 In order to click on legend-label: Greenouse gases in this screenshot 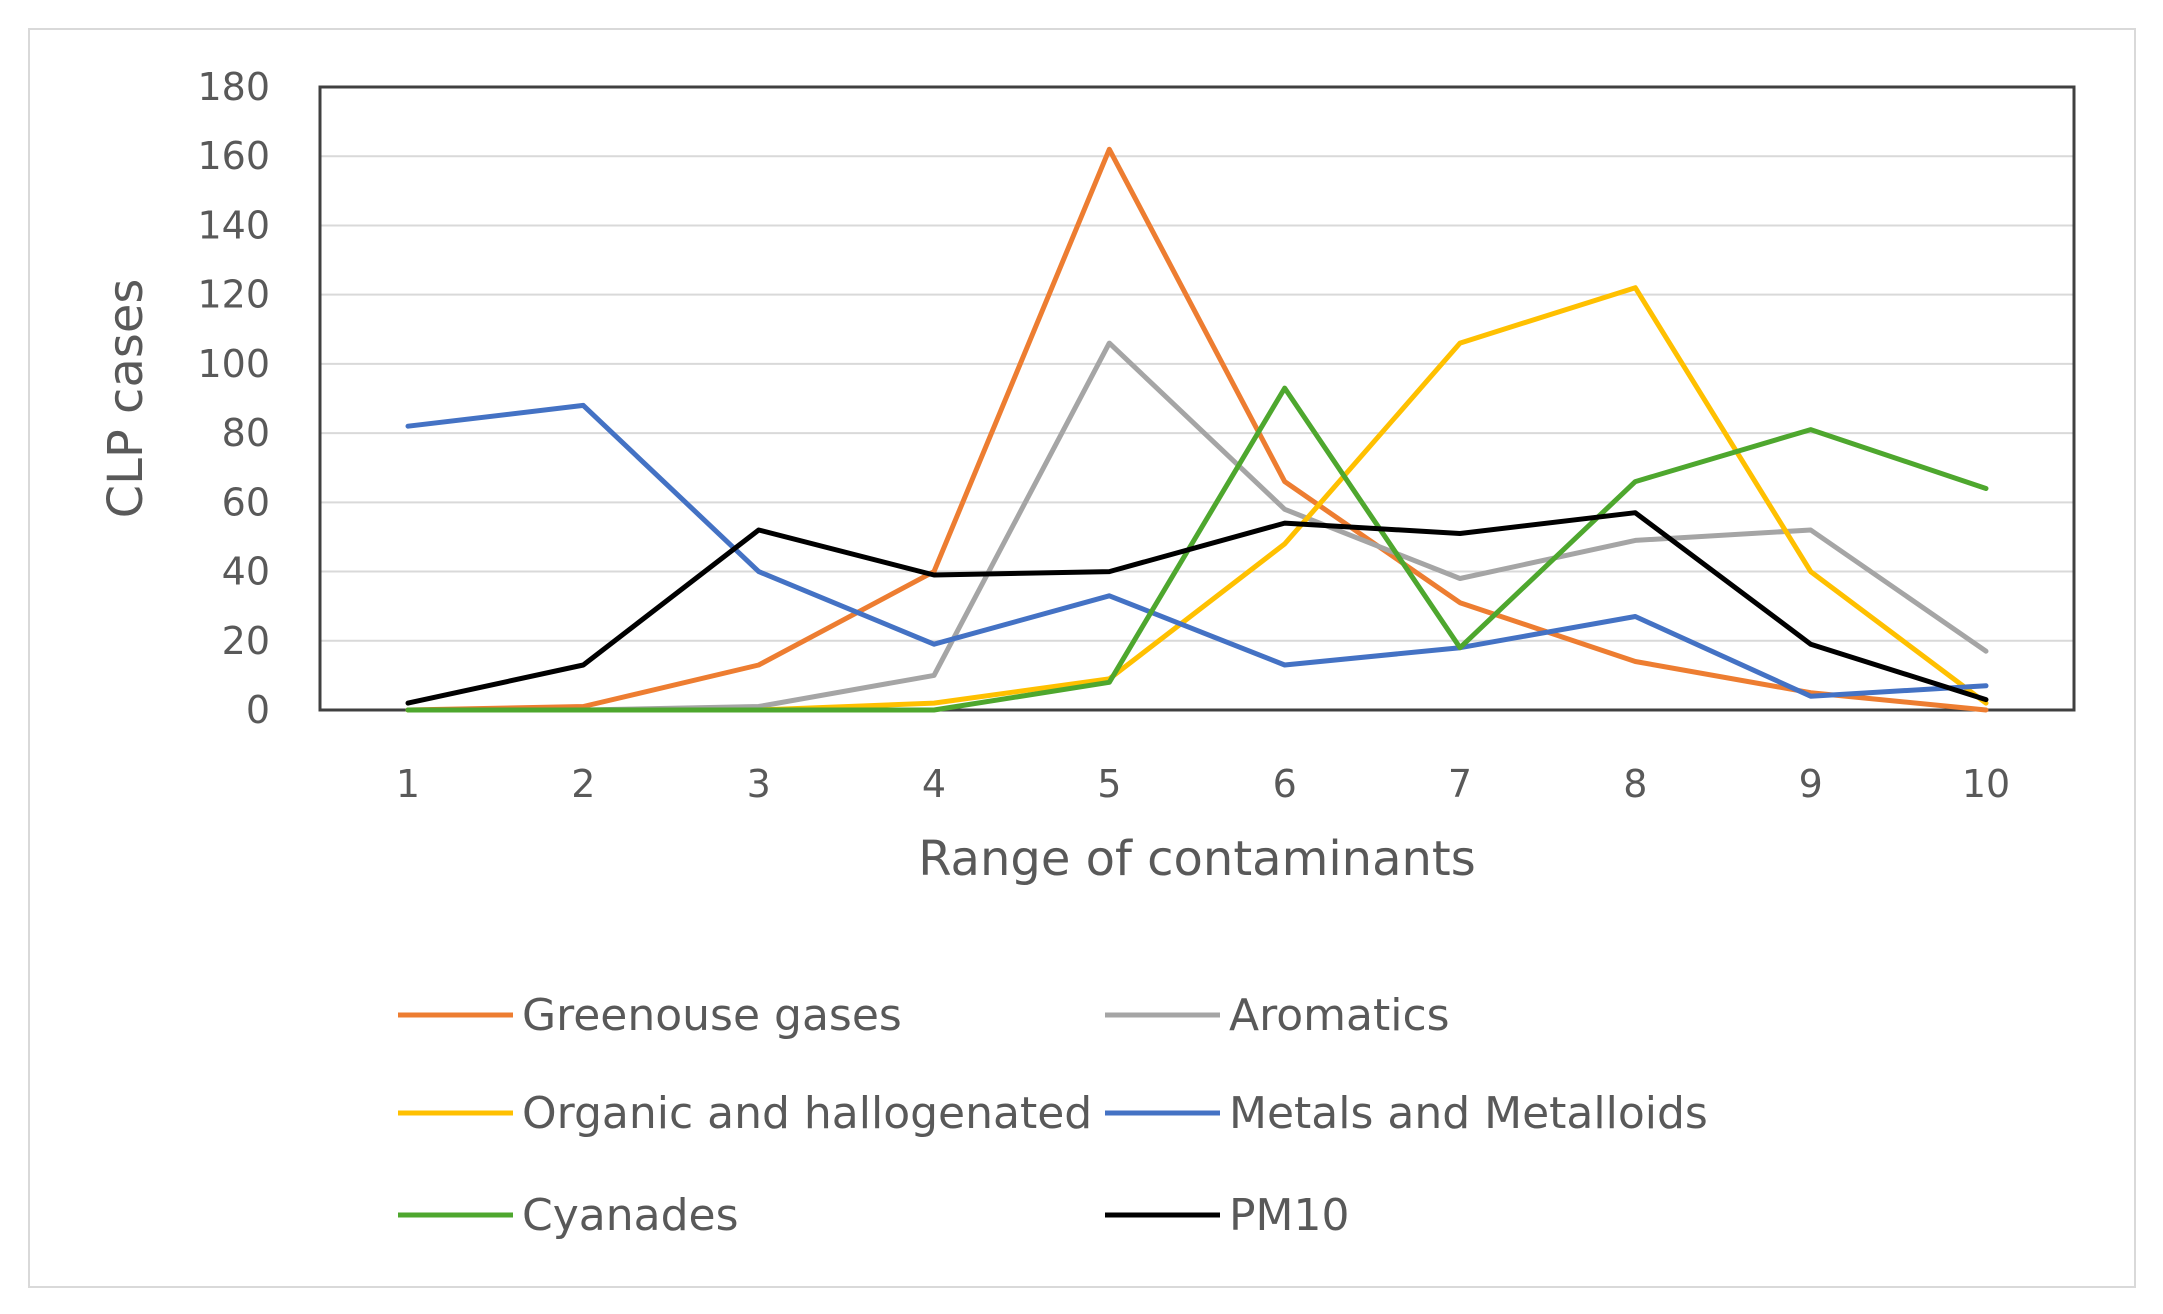, I will do `click(712, 1015)`.